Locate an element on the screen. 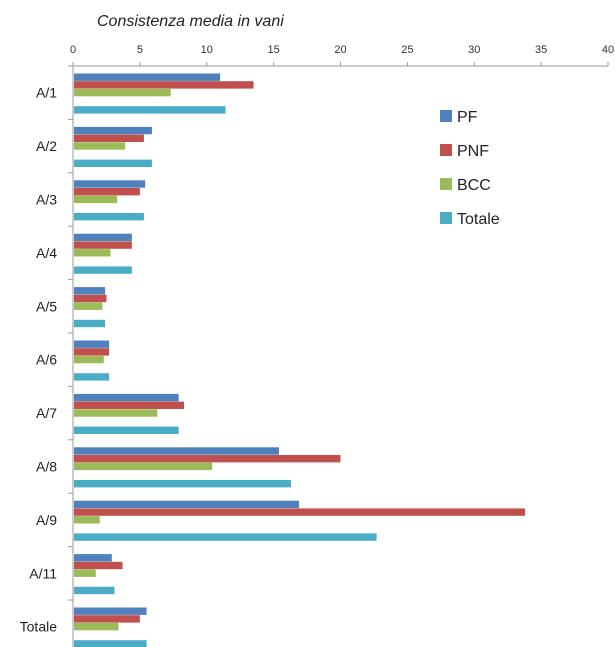 The image size is (615, 647). x-tick-label: 0 is located at coordinates (73, 50).